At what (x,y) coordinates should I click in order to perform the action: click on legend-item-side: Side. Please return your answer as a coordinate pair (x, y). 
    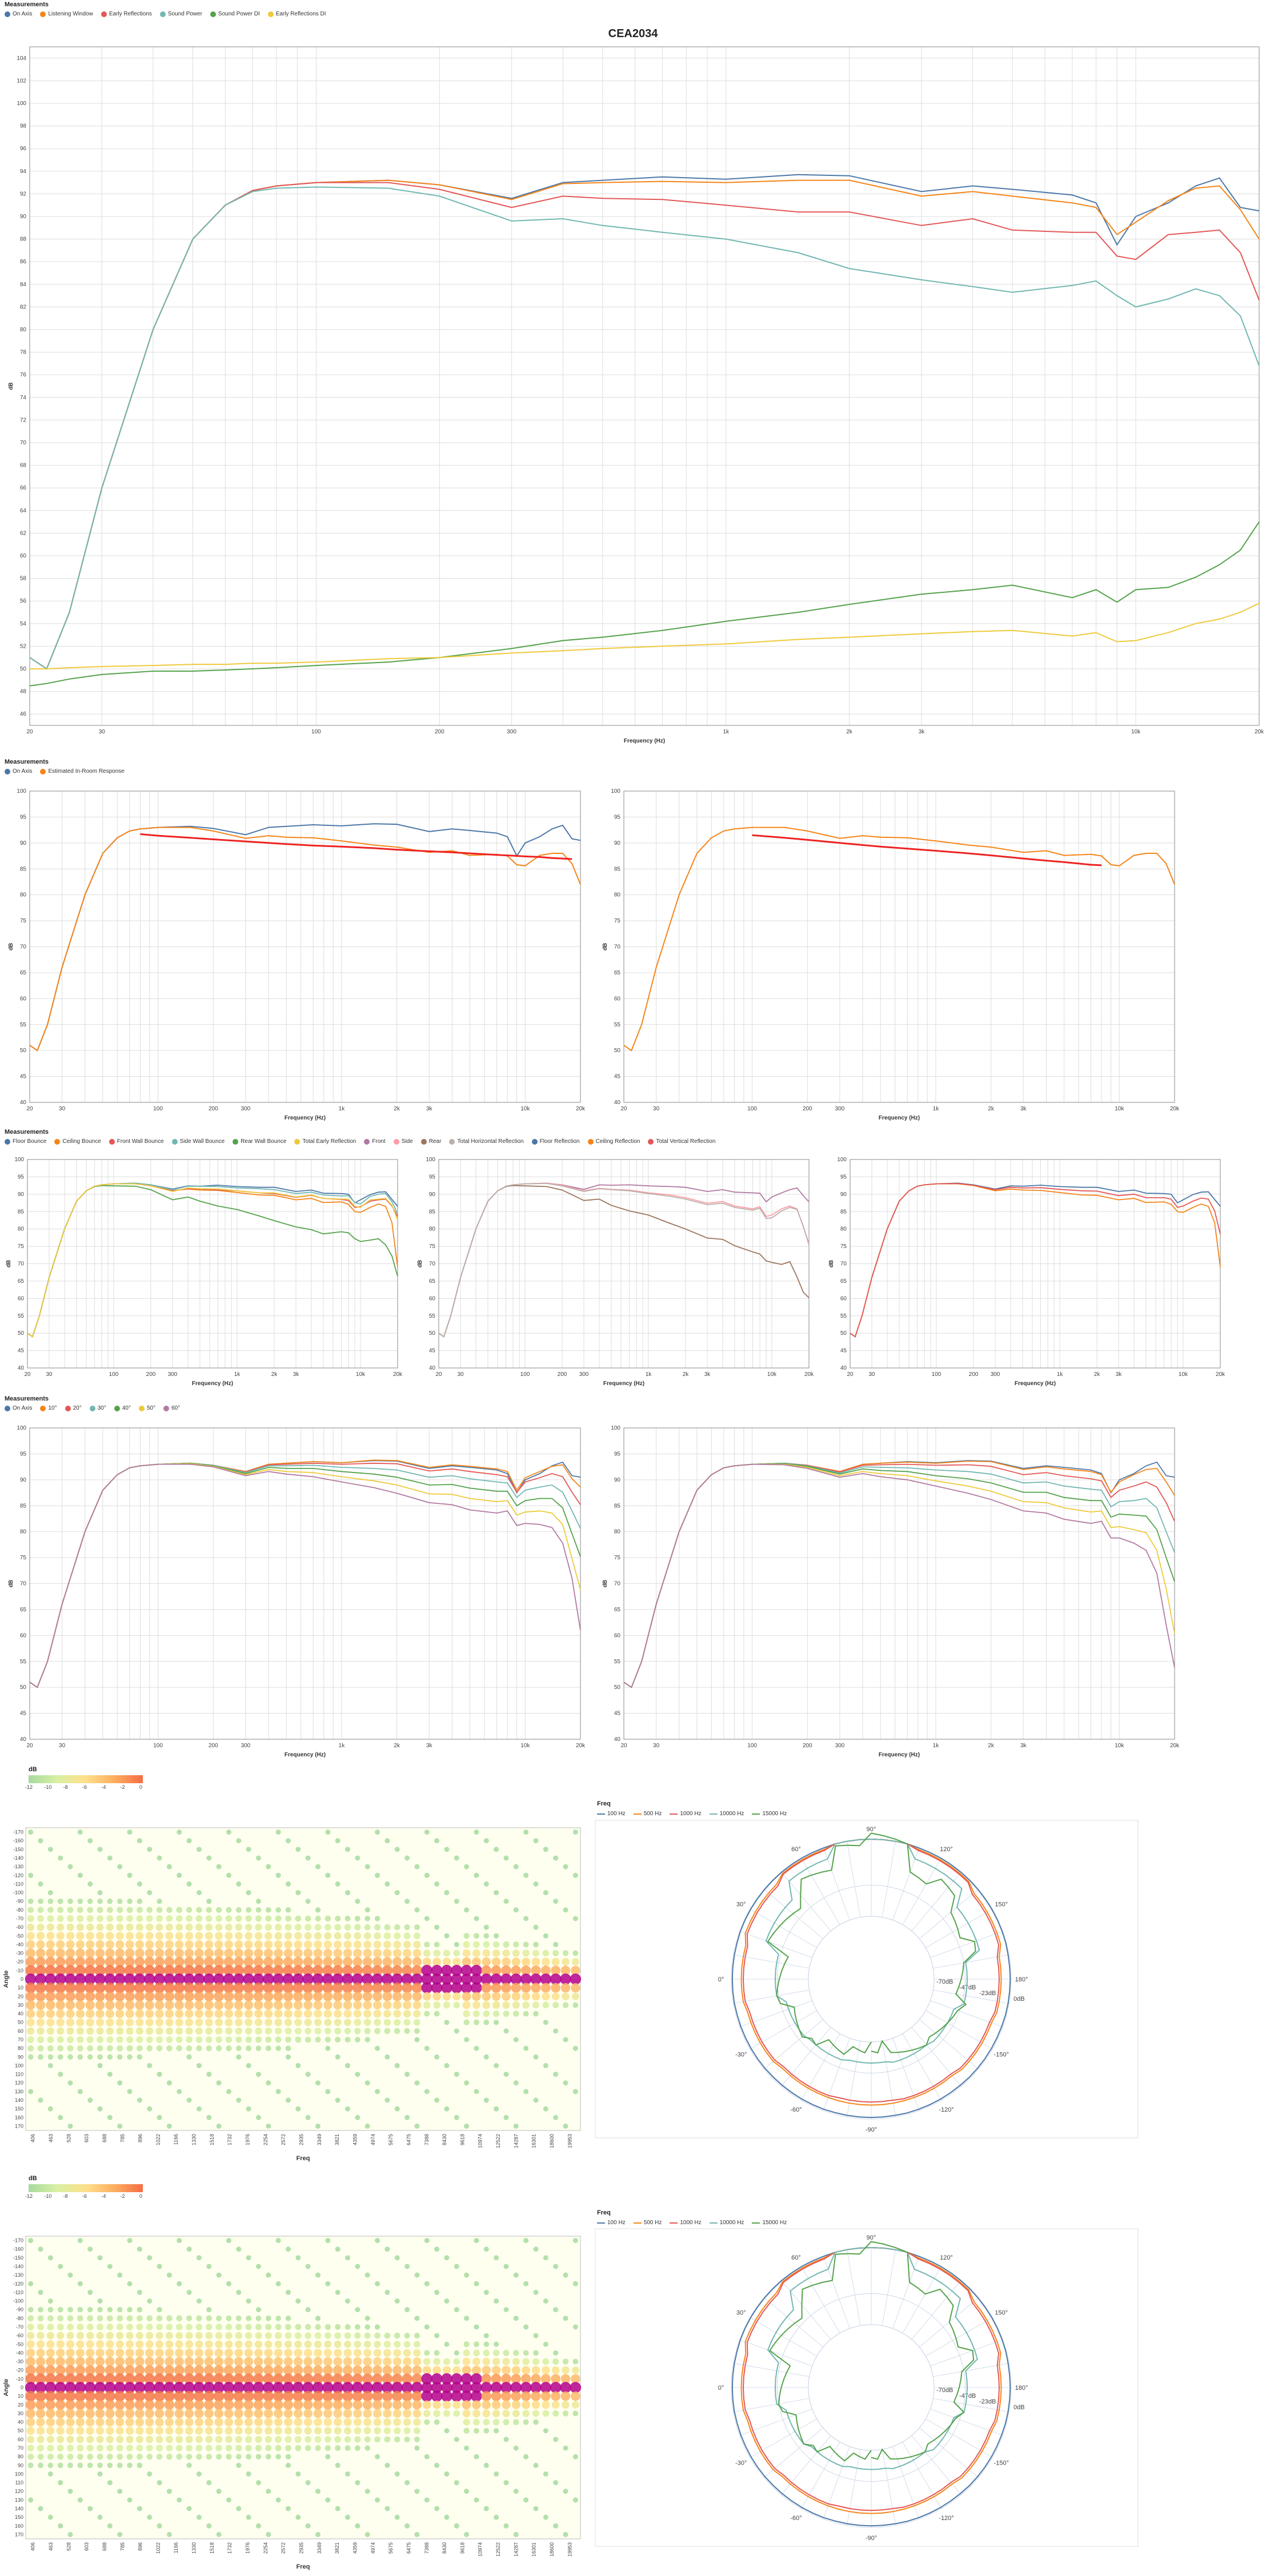
    Looking at the image, I should click on (403, 1141).